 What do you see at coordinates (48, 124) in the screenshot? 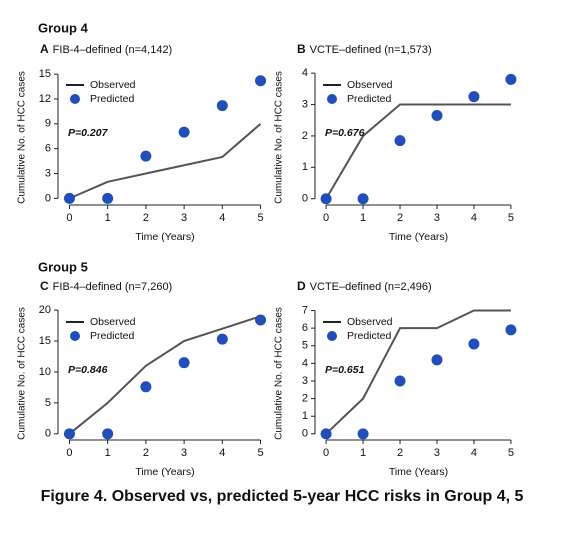
I see `y-tick-label: 9` at bounding box center [48, 124].